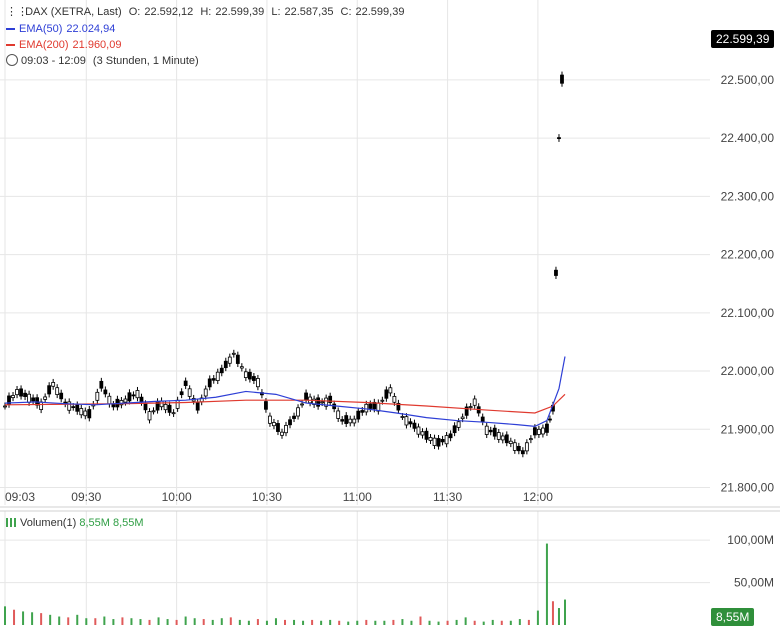 The height and width of the screenshot is (626, 780). What do you see at coordinates (748, 196) in the screenshot?
I see `y-tick-label: 22.300,00` at bounding box center [748, 196].